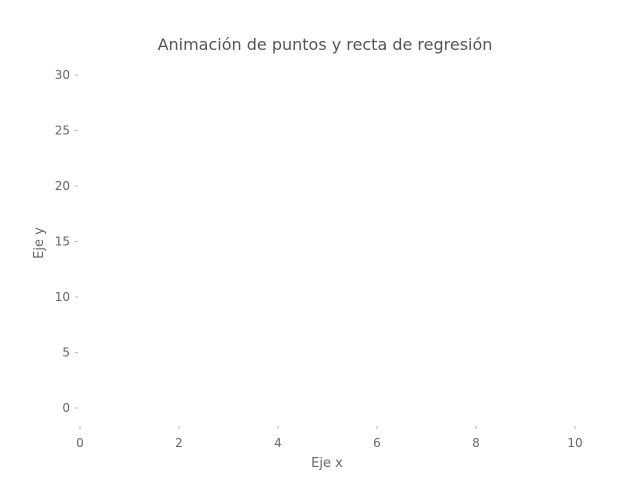 The width and height of the screenshot is (640, 480). I want to click on x-tick-label: 6, so click(377, 443).